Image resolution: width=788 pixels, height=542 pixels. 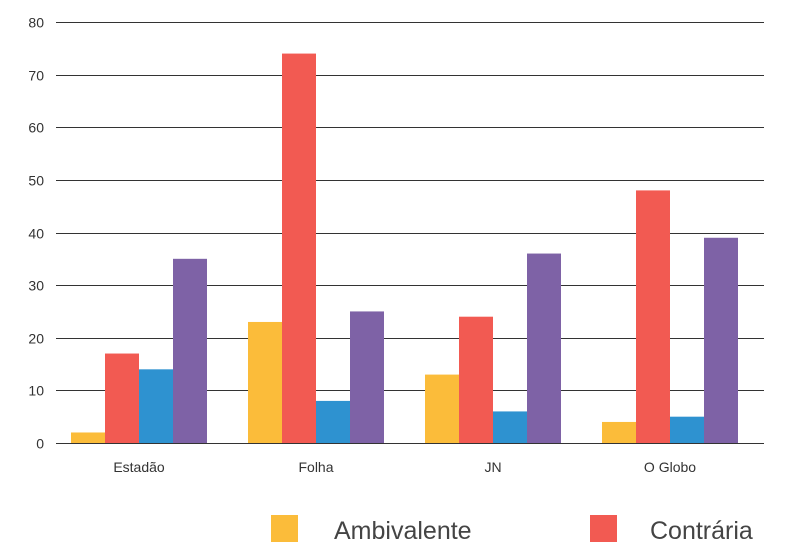 I want to click on x-category-label: O Globo, so click(x=670, y=467).